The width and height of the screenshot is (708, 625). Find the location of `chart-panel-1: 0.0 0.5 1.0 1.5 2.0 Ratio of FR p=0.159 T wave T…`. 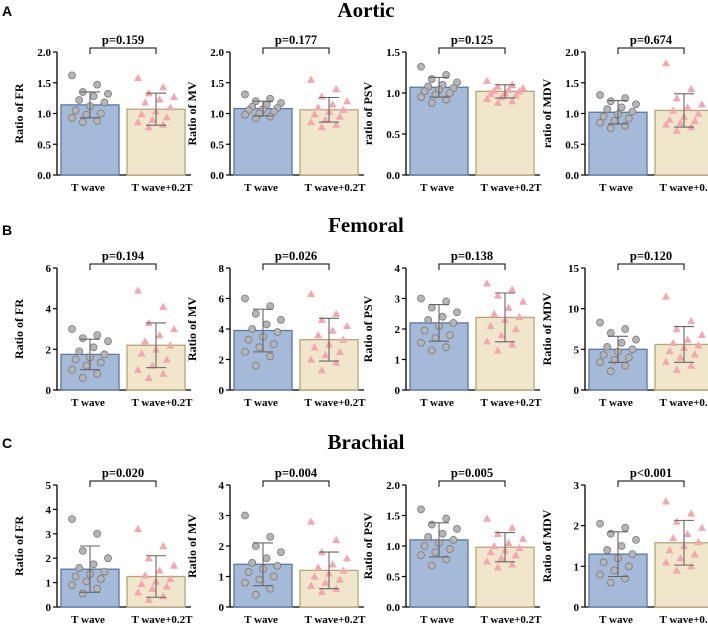

chart-panel-1: 0.0 0.5 1.0 1.5 2.0 Ratio of FR p=0.159 T wave T… is located at coordinates (102, 113).